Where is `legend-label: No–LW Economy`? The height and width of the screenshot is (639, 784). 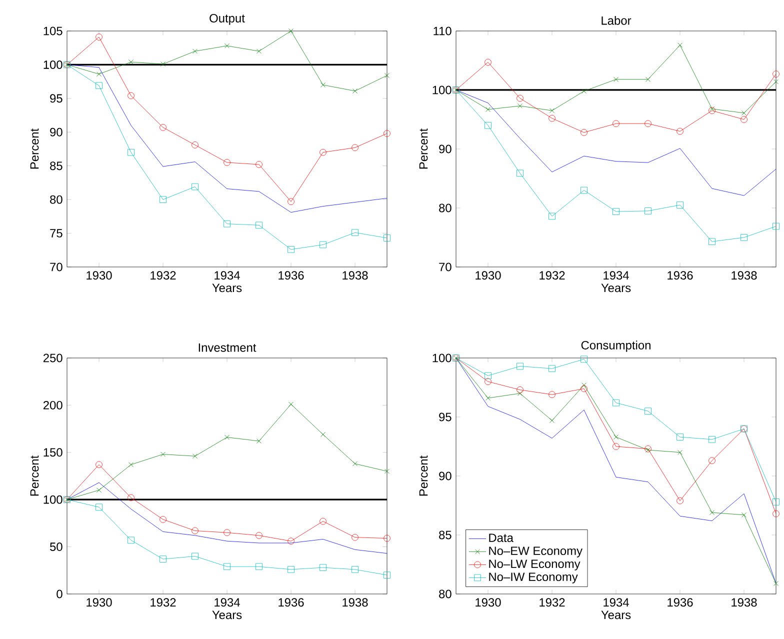 legend-label: No–LW Economy is located at coordinates (534, 565).